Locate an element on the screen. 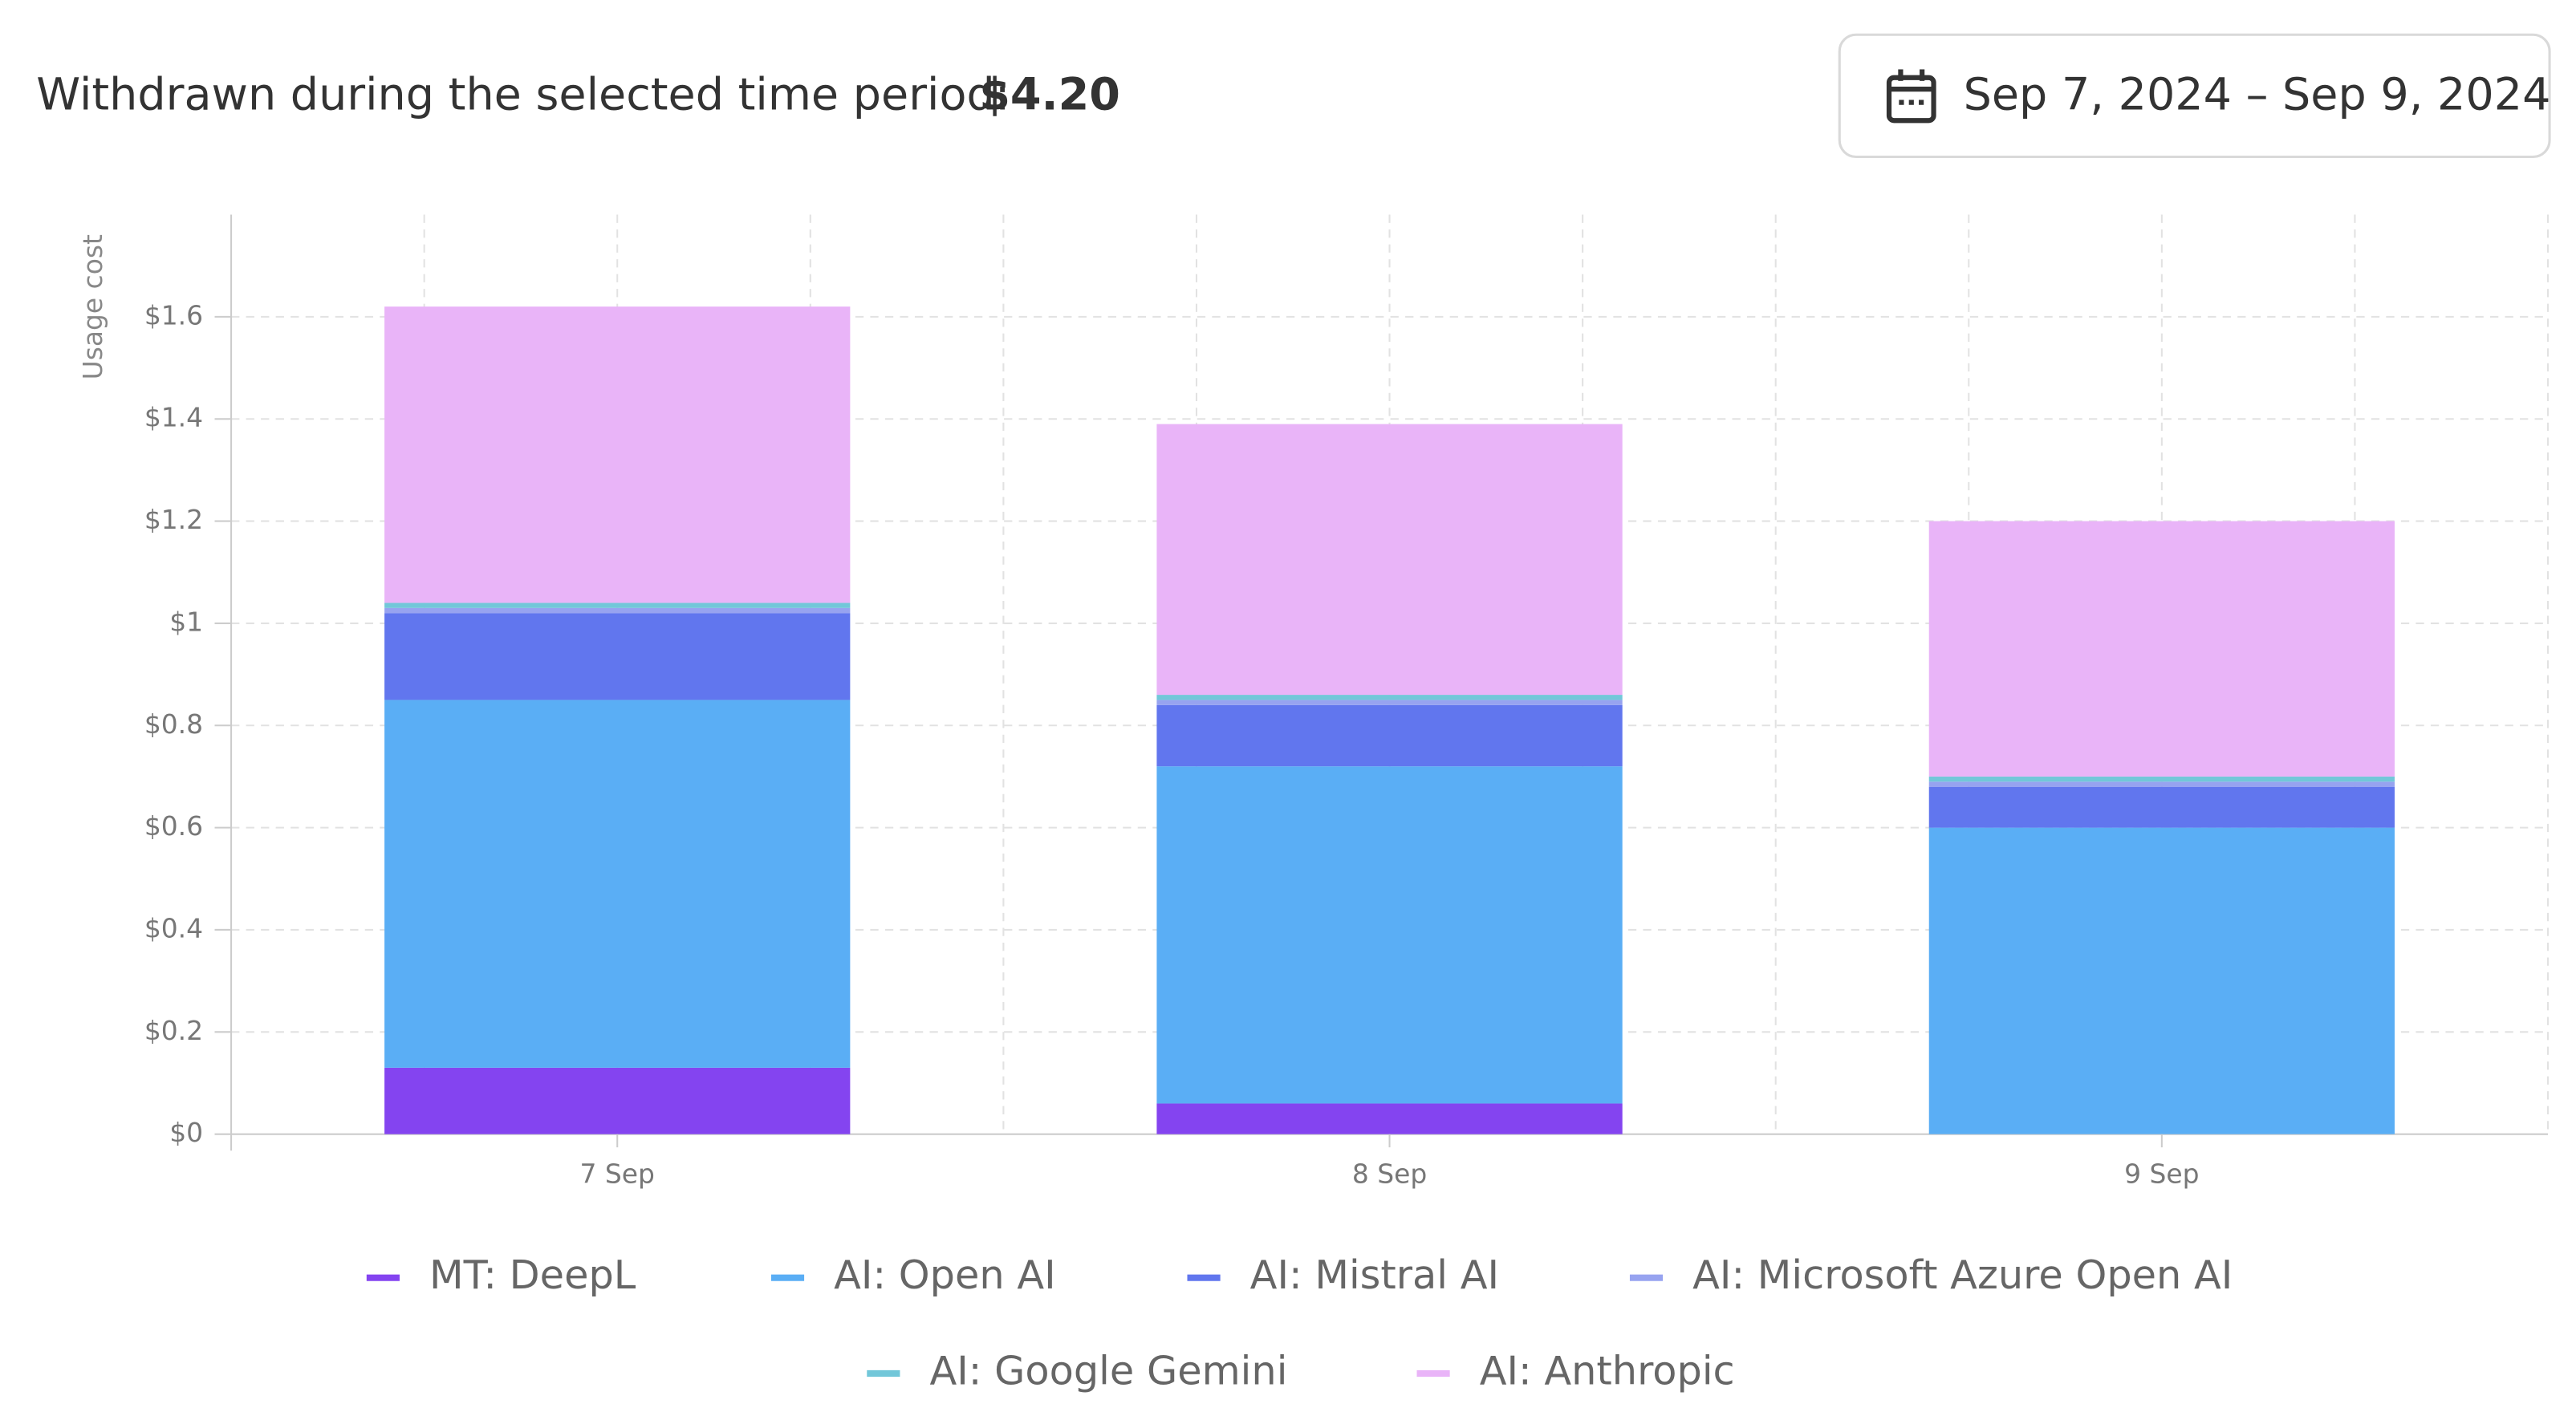 This screenshot has height=1412, width=2576. withdrawn-amount: $4.20 is located at coordinates (1049, 95).